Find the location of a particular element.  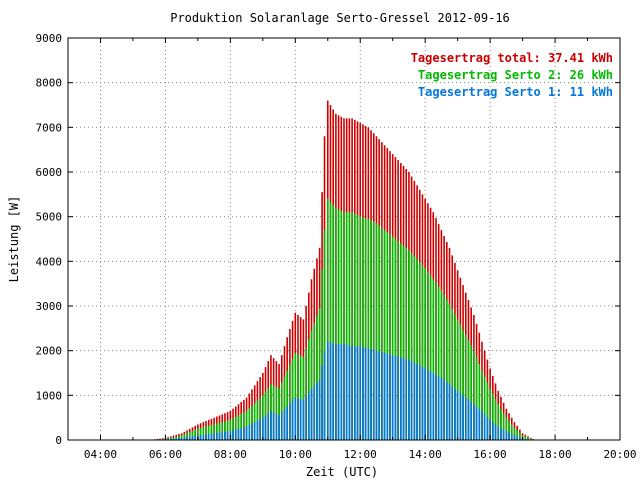

x-tick-label: 14:00 is located at coordinates (425, 454).